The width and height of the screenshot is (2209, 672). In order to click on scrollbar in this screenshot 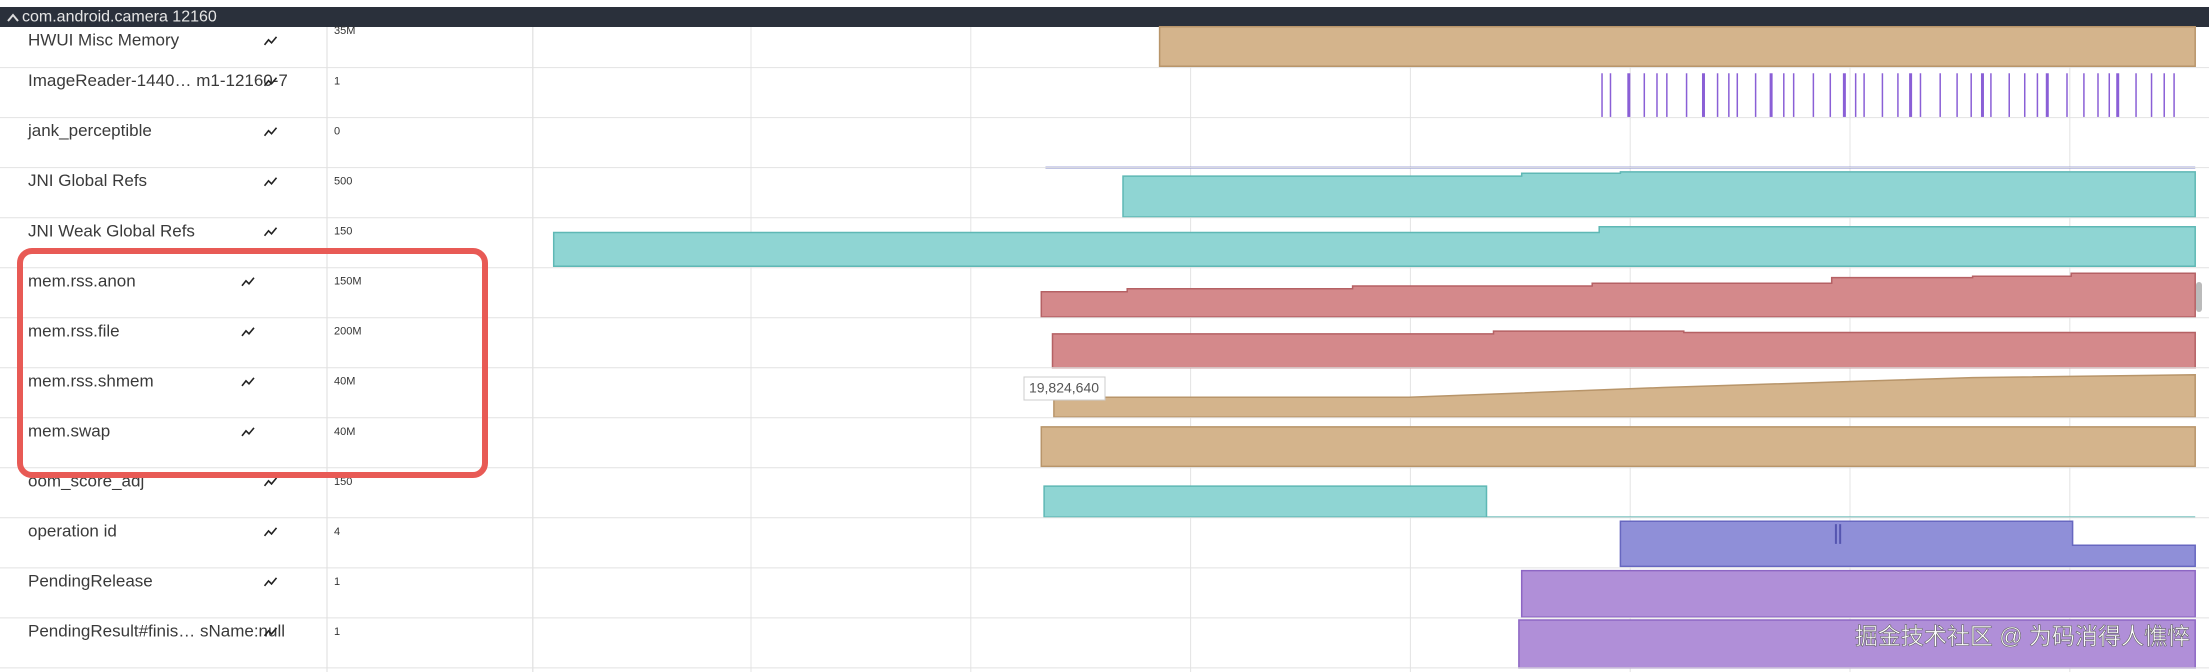, I will do `click(2199, 297)`.